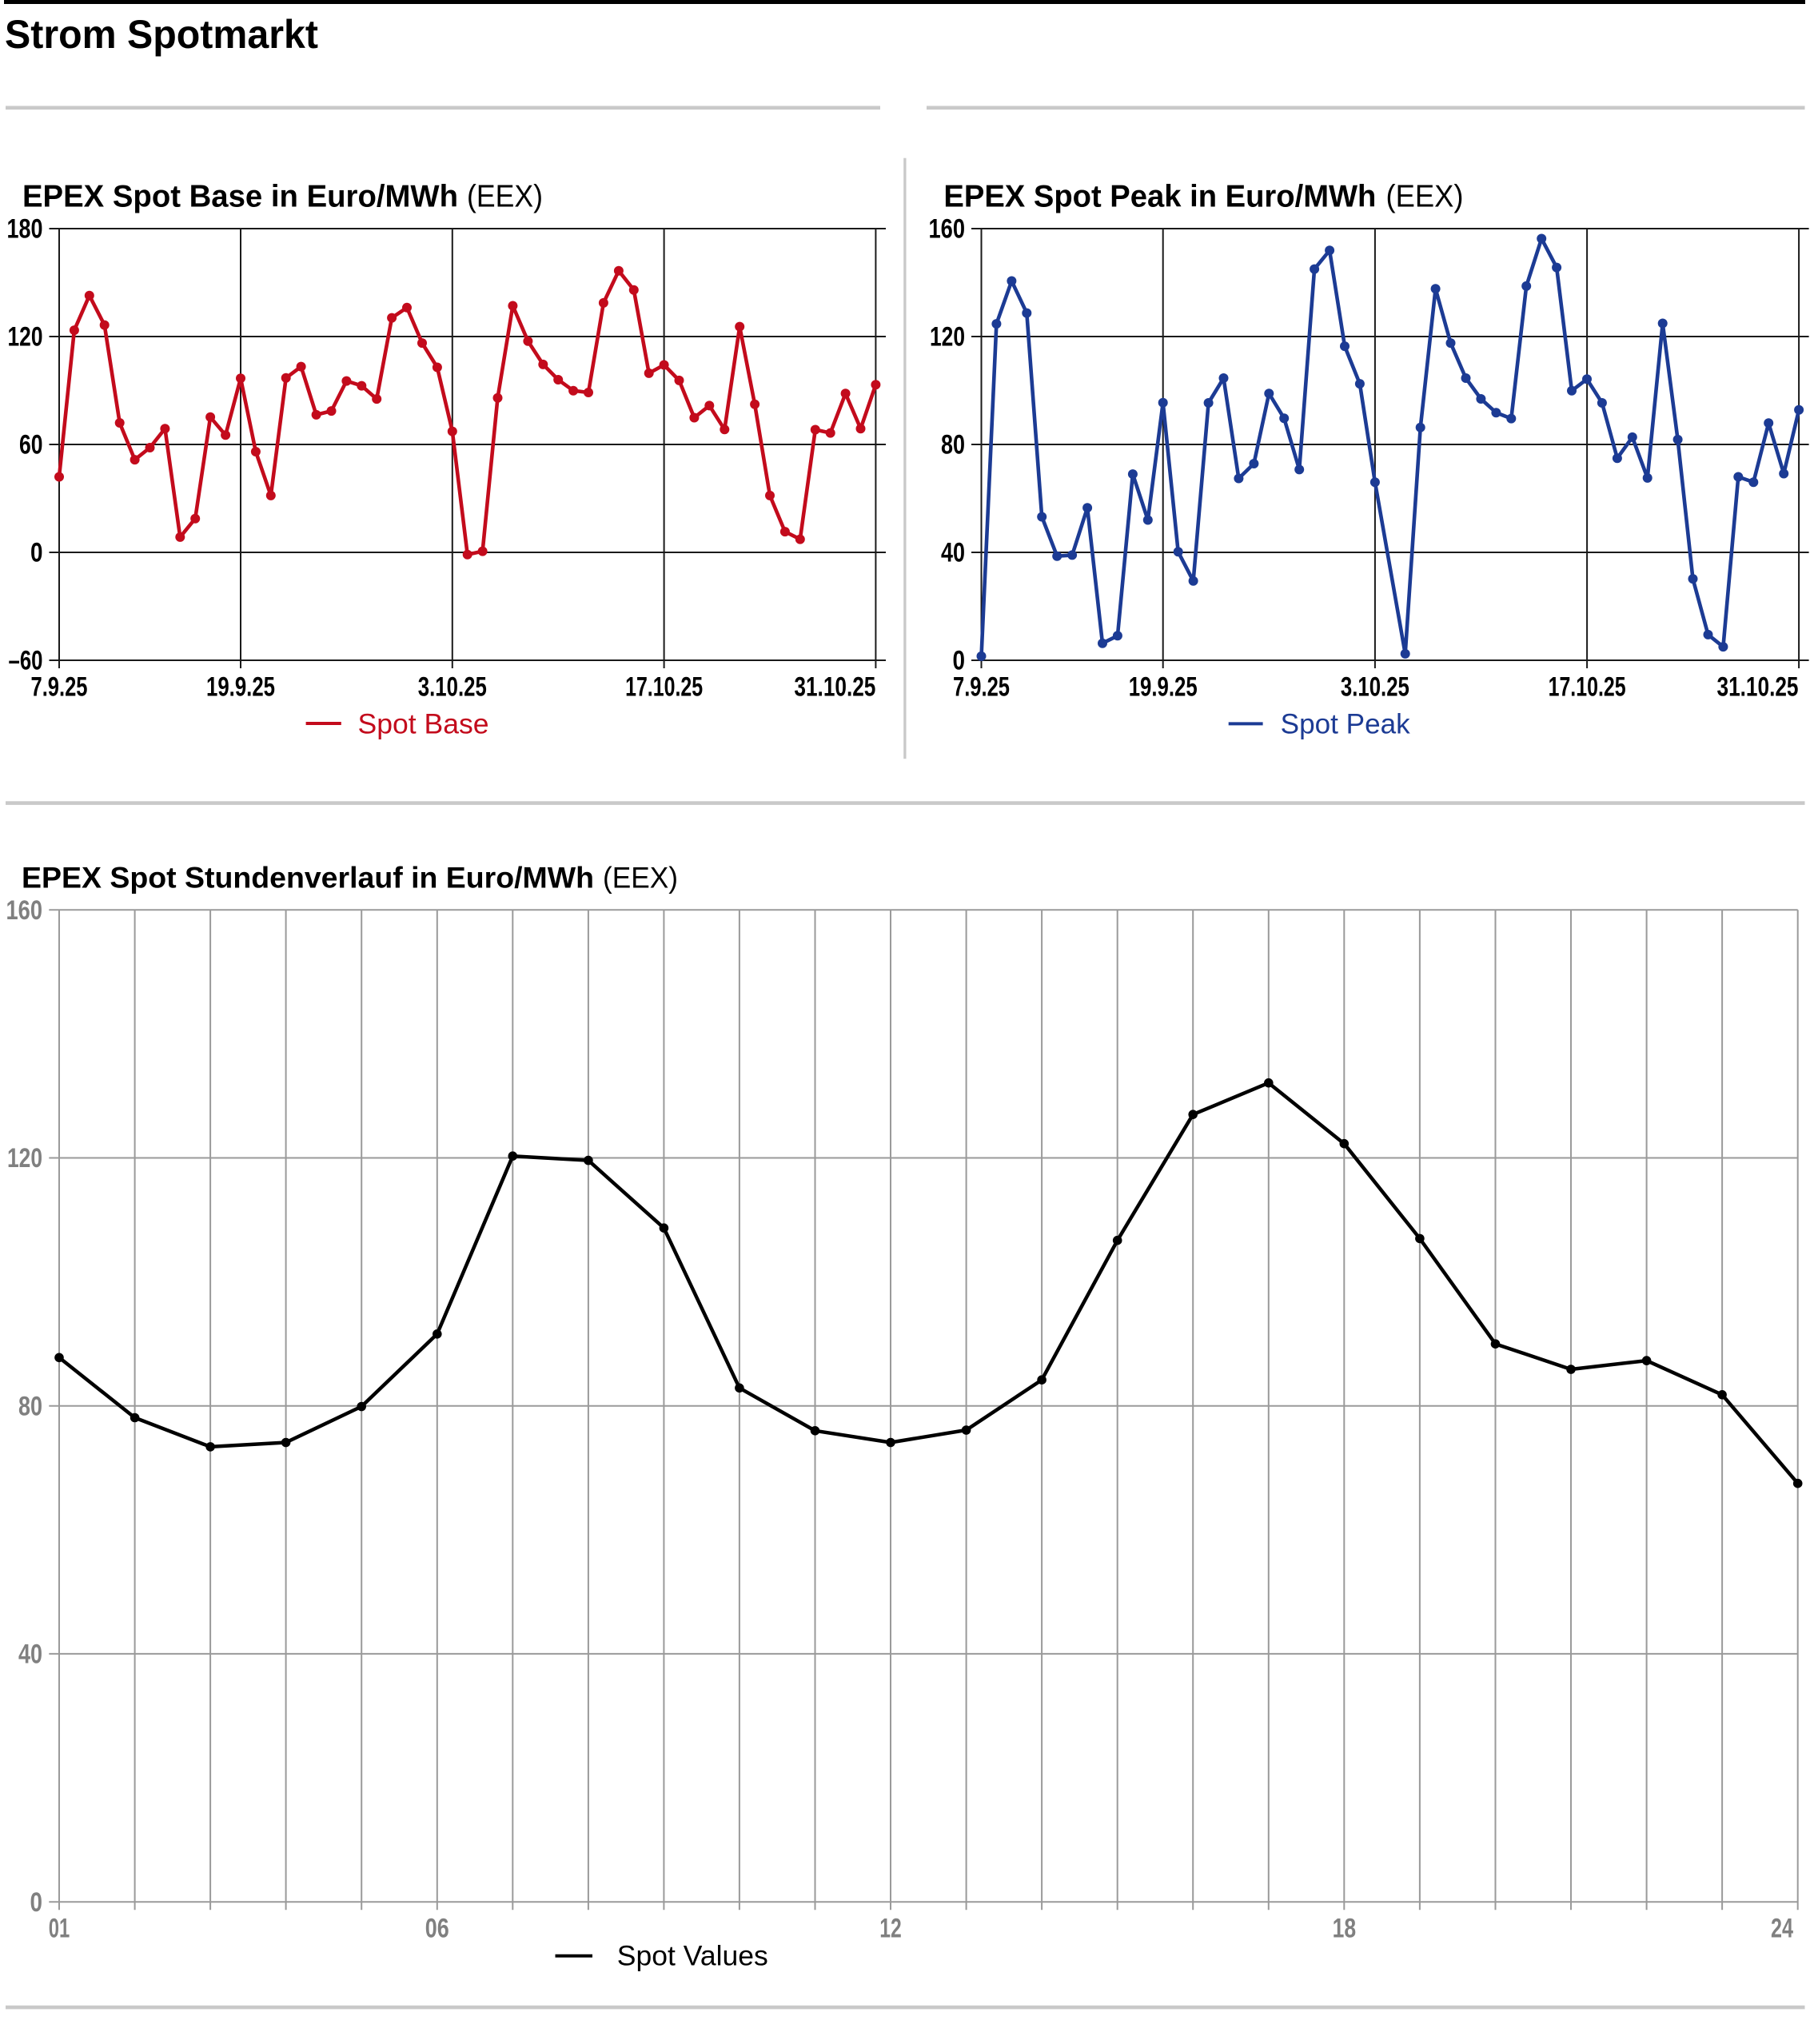 The height and width of the screenshot is (2044, 1810). I want to click on svg-text: Spot Base, so click(423, 723).